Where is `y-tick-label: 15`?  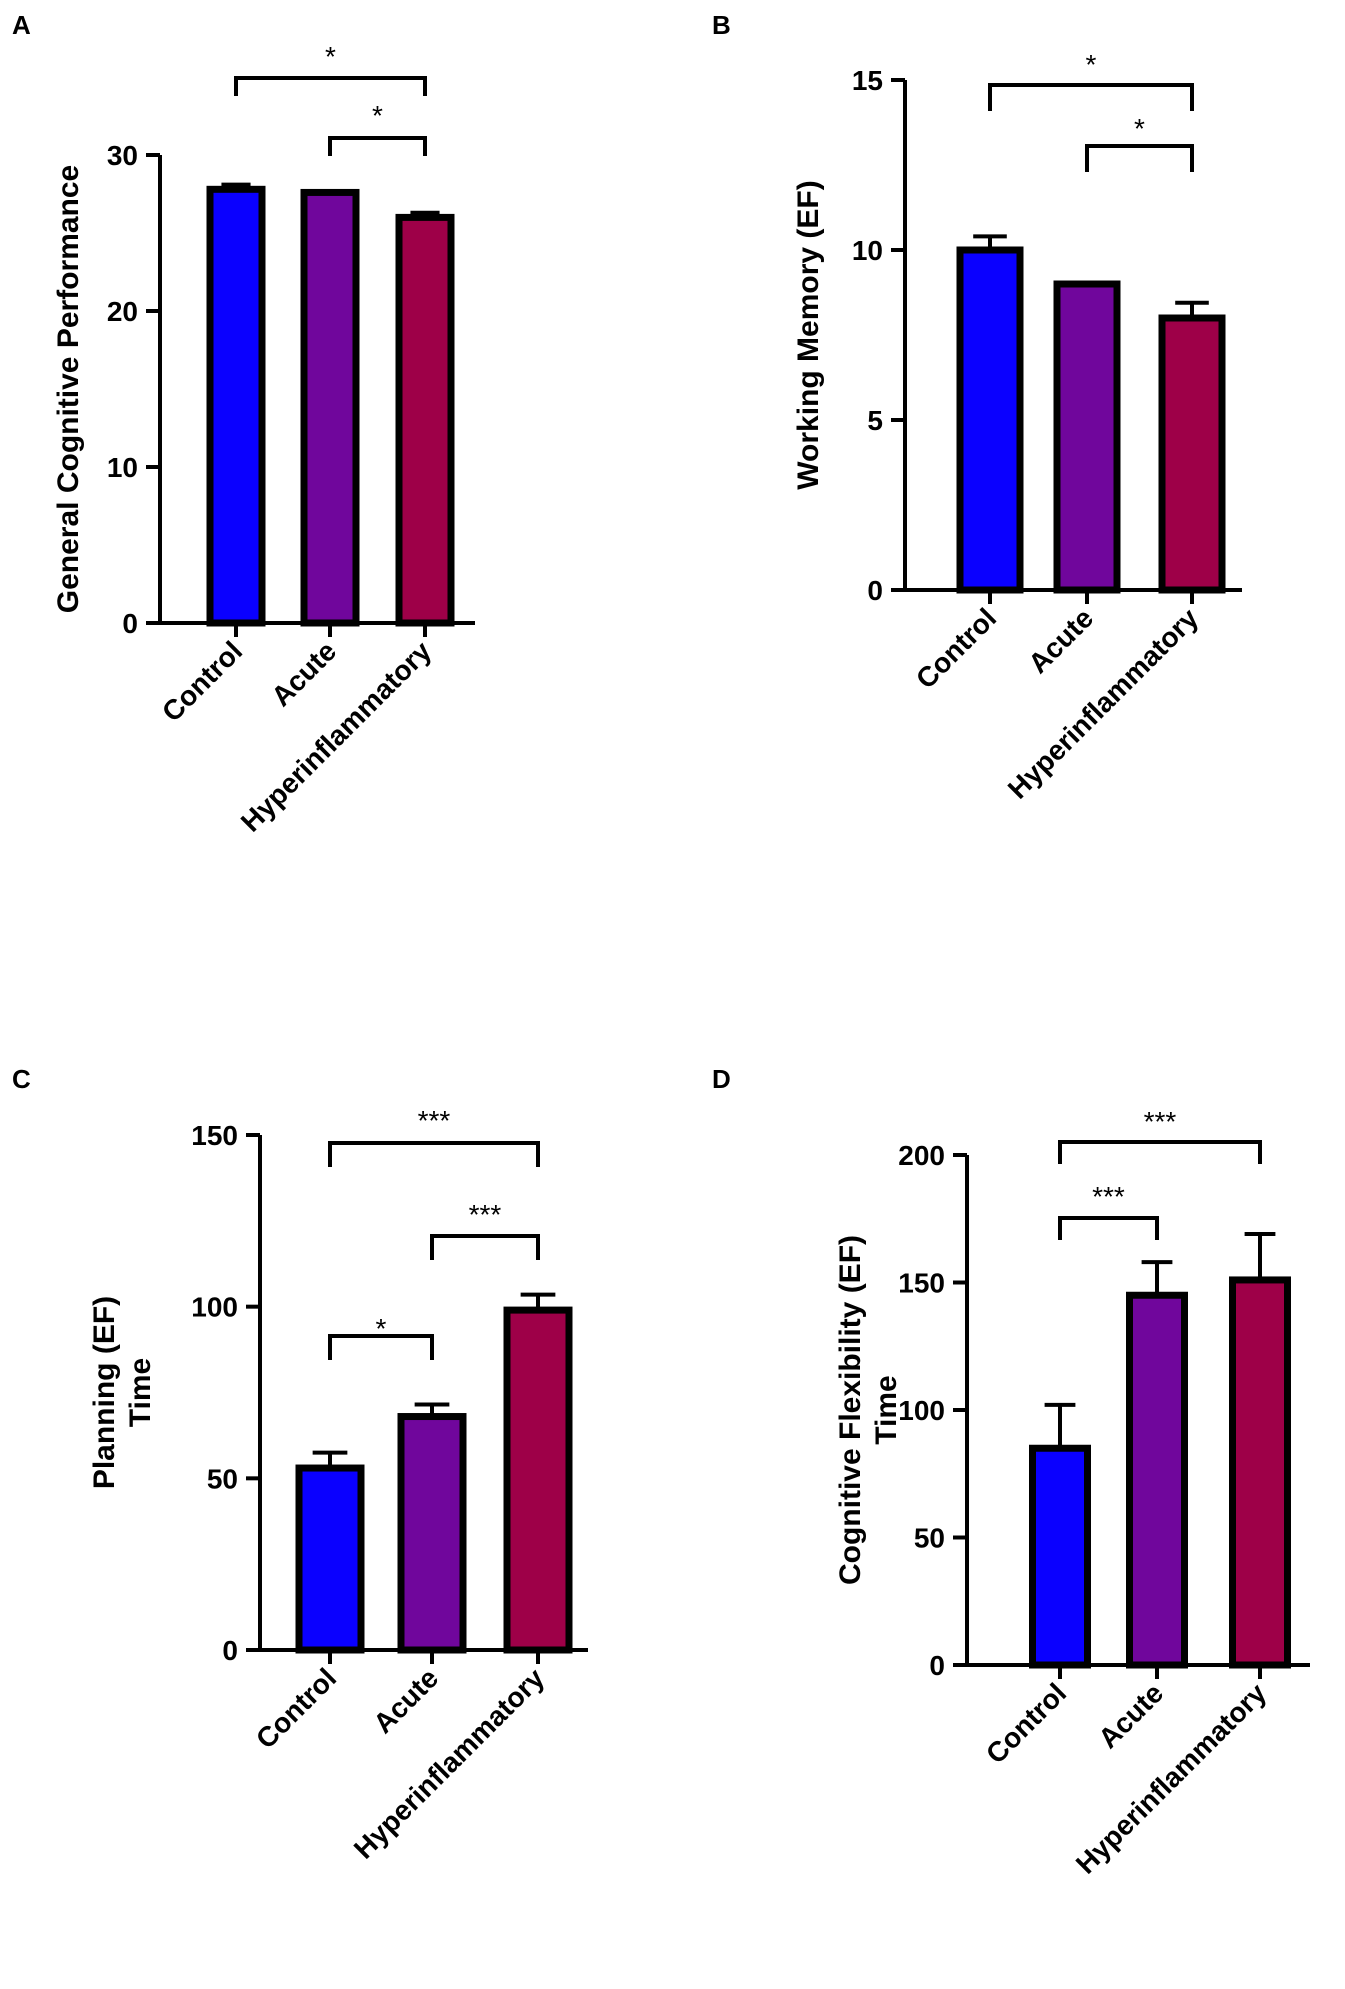
y-tick-label: 15 is located at coordinates (867, 80).